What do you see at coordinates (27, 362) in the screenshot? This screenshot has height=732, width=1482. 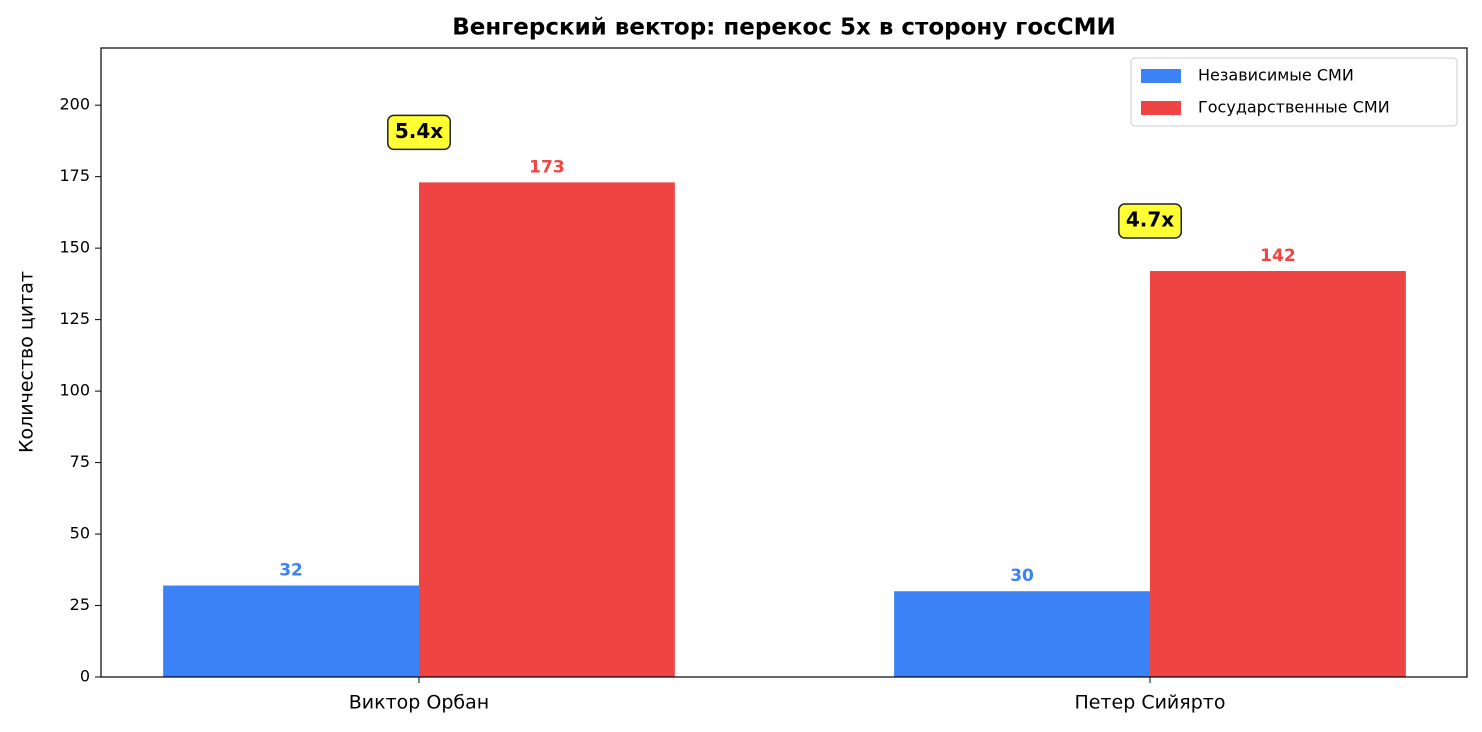 I see `y-axis-label: Количество цитат` at bounding box center [27, 362].